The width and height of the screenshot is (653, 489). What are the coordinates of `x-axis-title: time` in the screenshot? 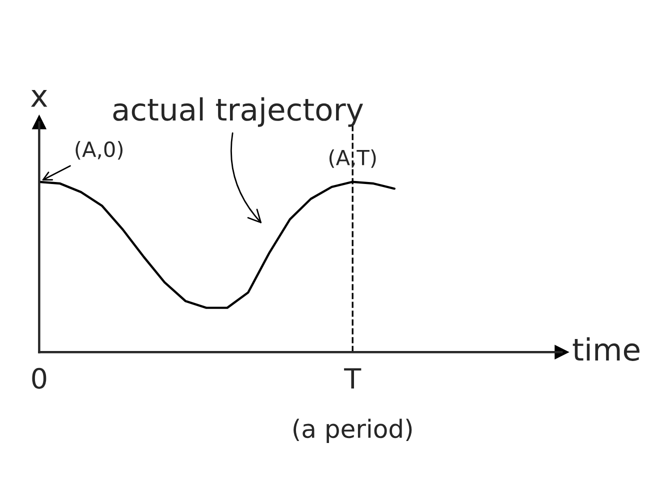 It's located at (606, 349).